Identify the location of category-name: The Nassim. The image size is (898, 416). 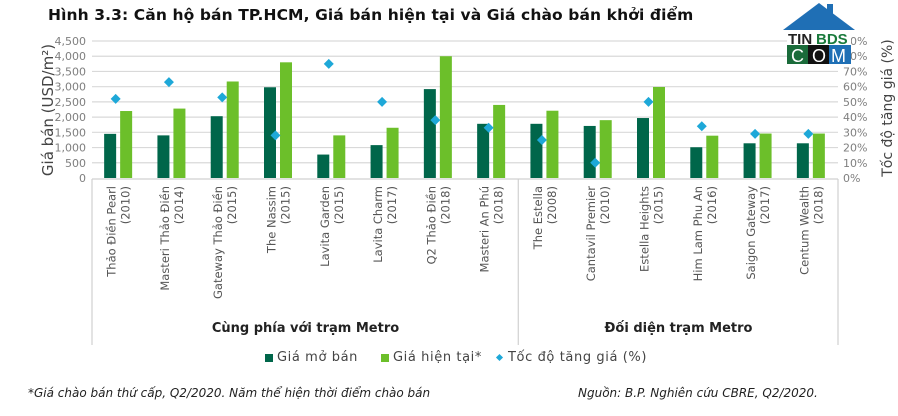
(272, 220).